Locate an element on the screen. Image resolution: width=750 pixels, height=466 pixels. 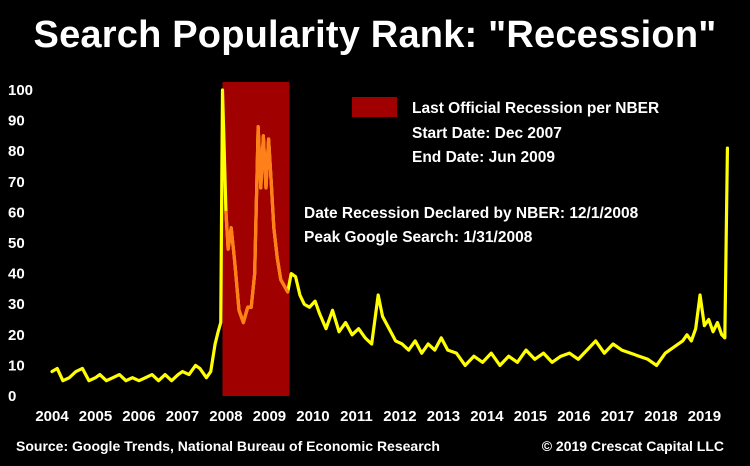
y-tick-label: 40 is located at coordinates (16, 274).